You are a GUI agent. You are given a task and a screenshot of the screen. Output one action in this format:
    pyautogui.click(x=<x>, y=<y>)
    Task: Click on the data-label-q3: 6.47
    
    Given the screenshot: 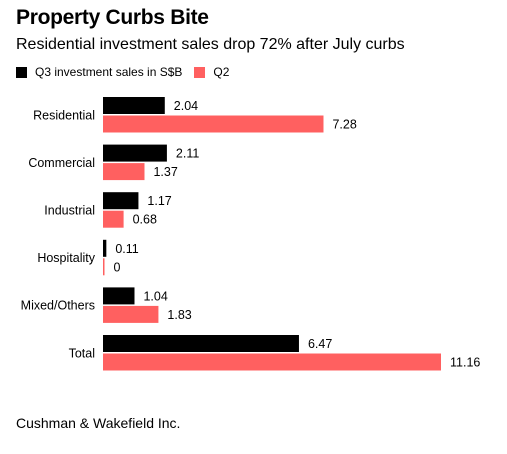 What is the action you would take?
    pyautogui.click(x=320, y=344)
    